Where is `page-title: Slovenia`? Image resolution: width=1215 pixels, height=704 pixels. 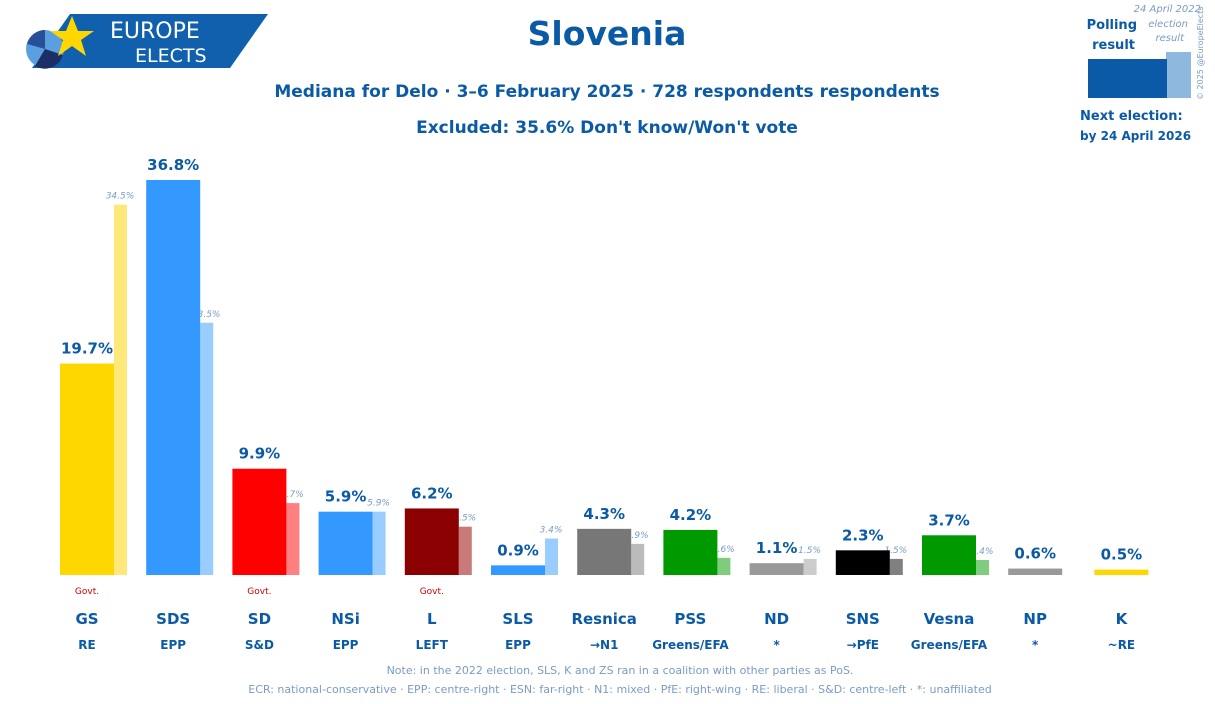
page-title: Slovenia is located at coordinates (607, 33).